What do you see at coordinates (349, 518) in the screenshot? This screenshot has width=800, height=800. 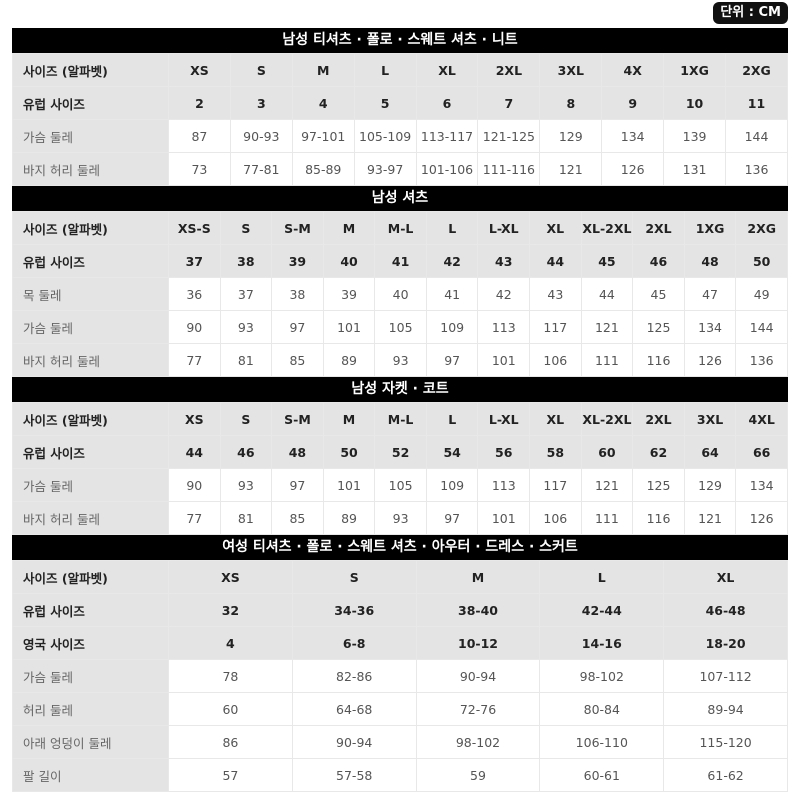 I see `table-cell: 89` at bounding box center [349, 518].